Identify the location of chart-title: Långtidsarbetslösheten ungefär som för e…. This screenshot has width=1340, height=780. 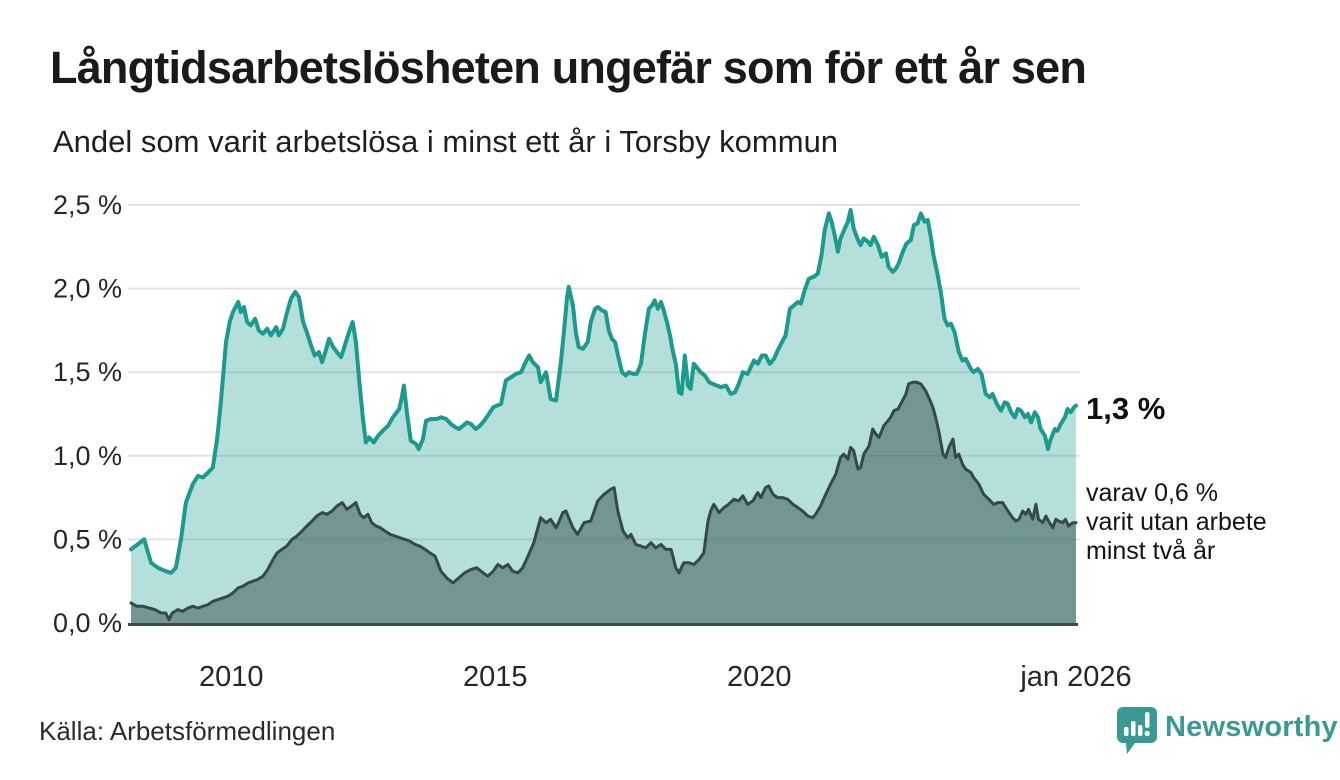
(568, 67).